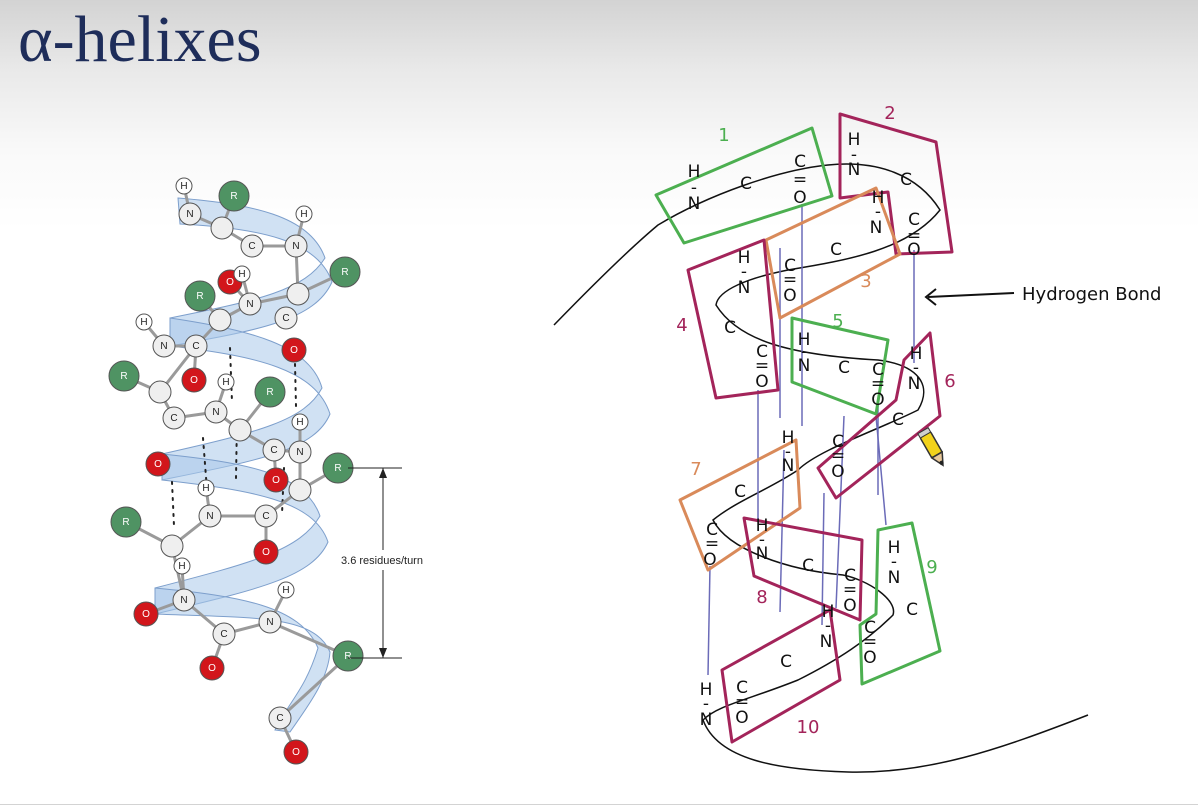 The image size is (1198, 805). Describe the element at coordinates (837, 321) in the screenshot. I see `residue-number-5: 5` at that location.